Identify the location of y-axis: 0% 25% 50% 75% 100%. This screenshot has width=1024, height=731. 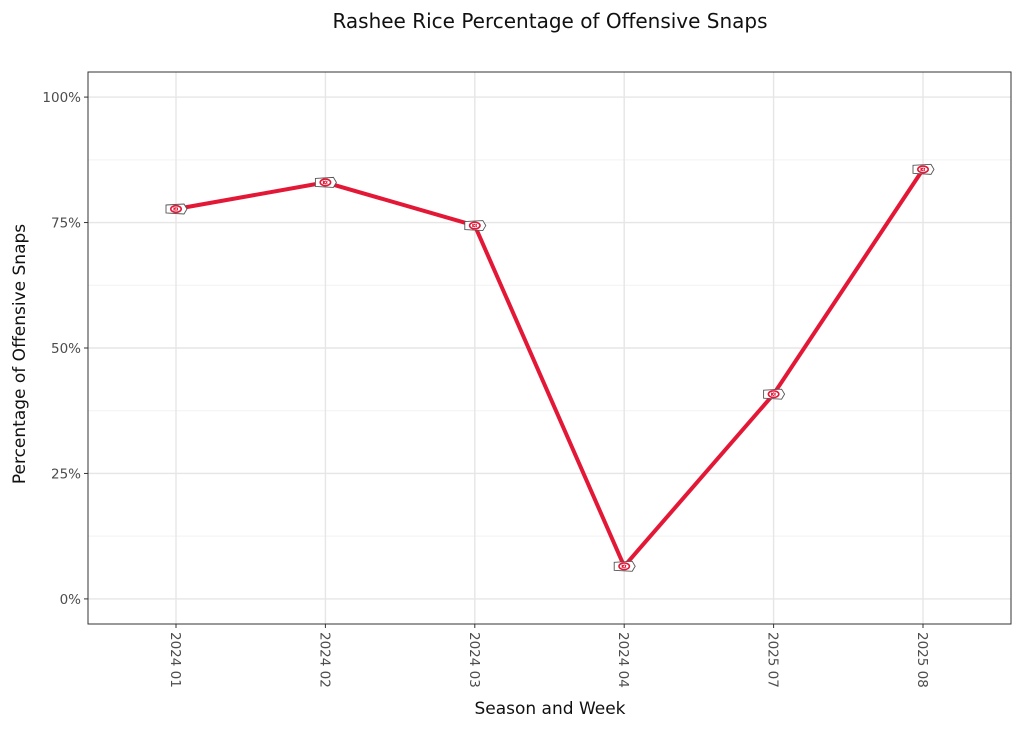
(65, 349).